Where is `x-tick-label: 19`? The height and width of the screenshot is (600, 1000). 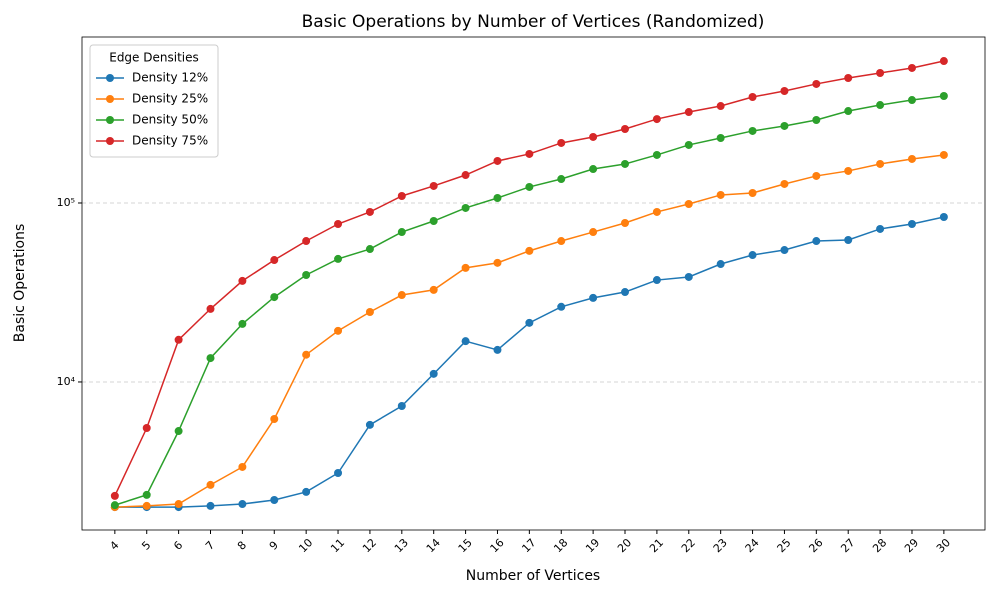
x-tick-label: 19 is located at coordinates (592, 545).